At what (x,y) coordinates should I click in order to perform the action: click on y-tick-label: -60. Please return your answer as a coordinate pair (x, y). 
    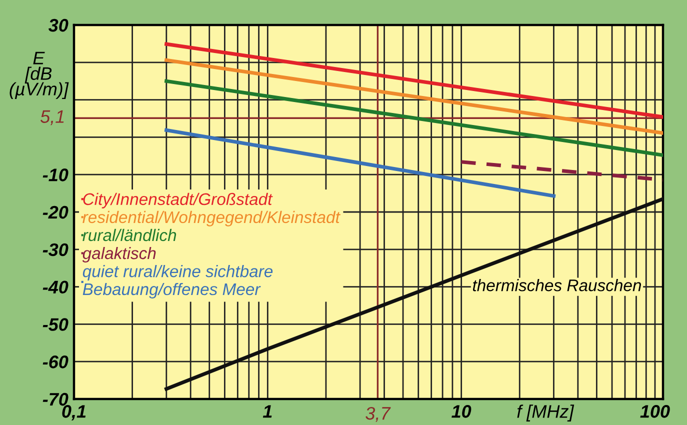
    Looking at the image, I should click on (55, 362).